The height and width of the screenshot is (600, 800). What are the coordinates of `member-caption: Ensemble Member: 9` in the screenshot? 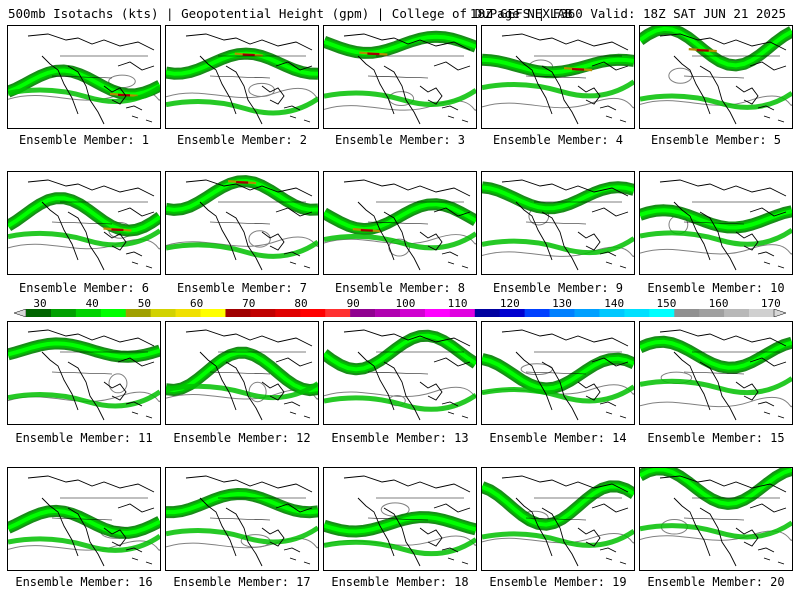 It's located at (558, 288).